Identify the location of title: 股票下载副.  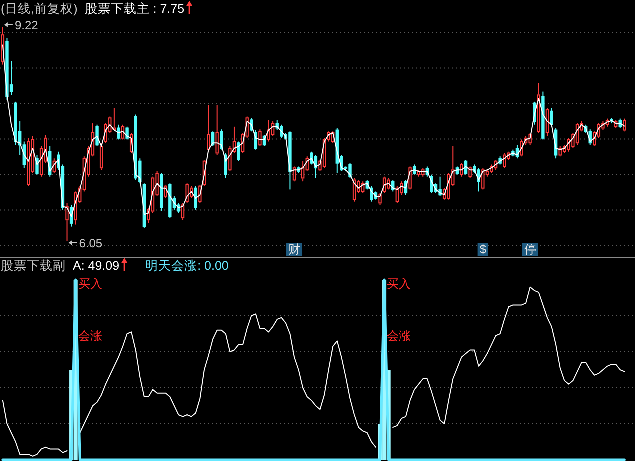
(33, 266).